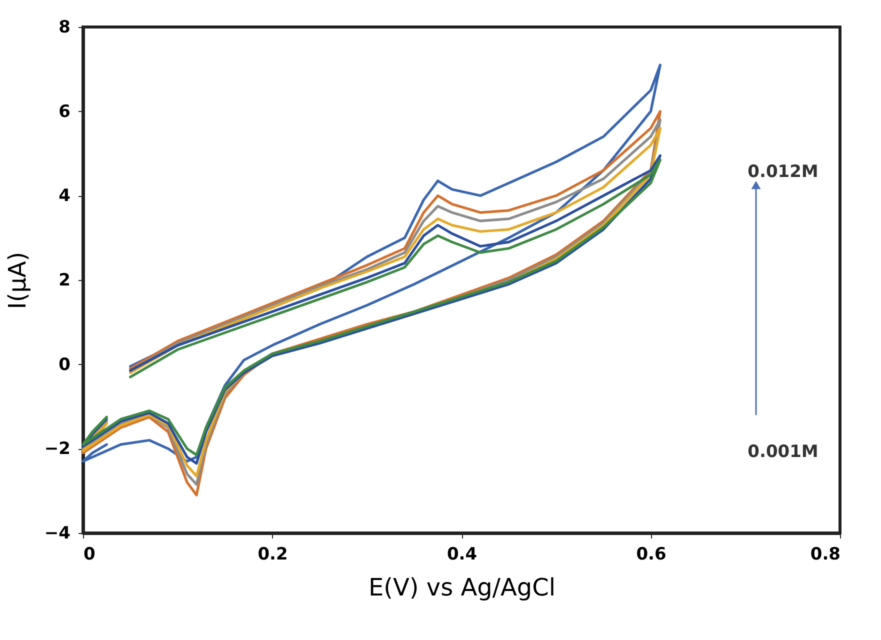 Image resolution: width=881 pixels, height=640 pixels. What do you see at coordinates (273, 554) in the screenshot?
I see `x-tick-label: 0.2` at bounding box center [273, 554].